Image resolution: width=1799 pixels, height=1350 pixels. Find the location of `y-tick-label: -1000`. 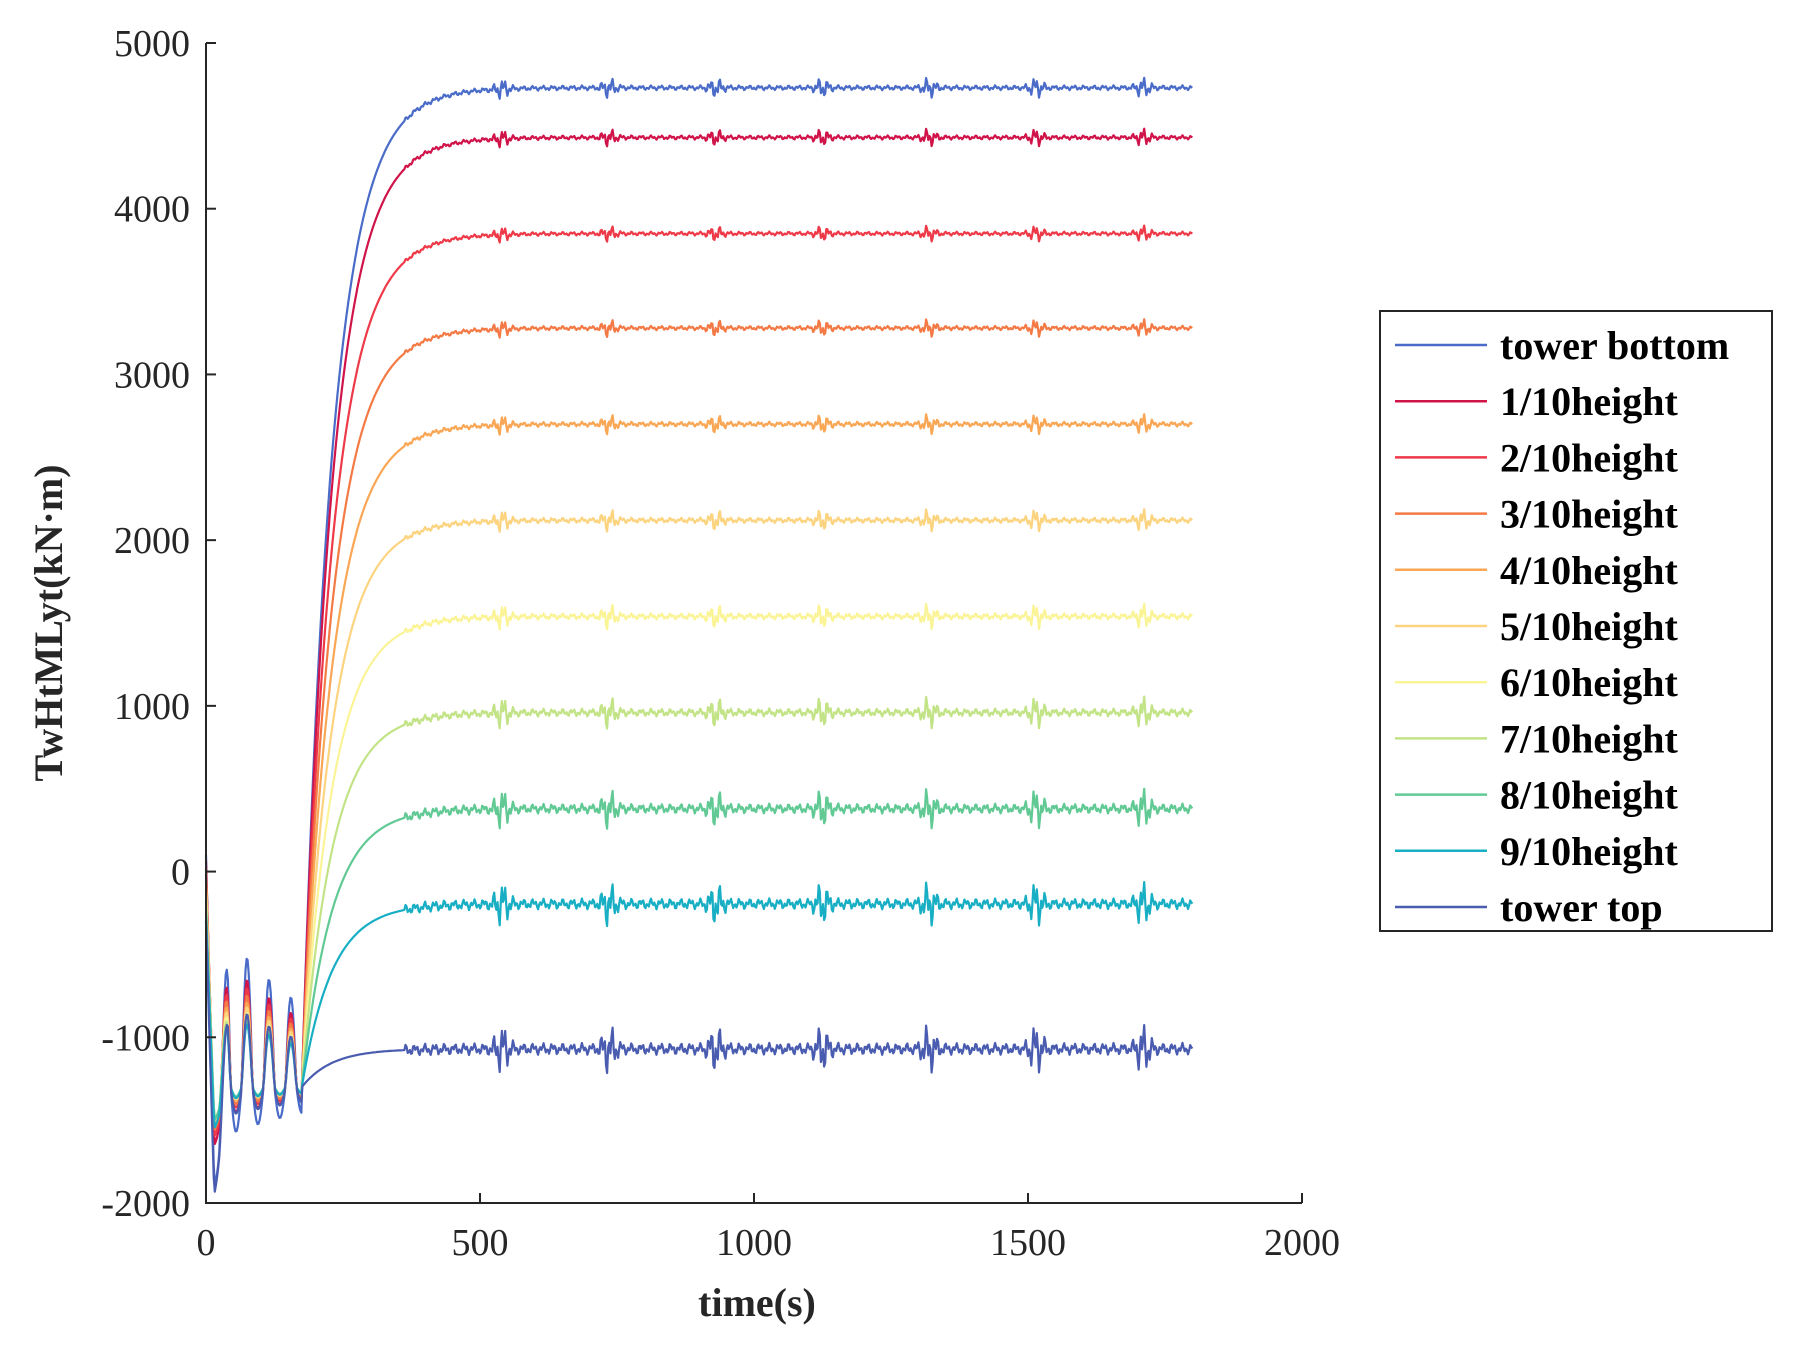

y-tick-label: -1000 is located at coordinates (145, 1038).